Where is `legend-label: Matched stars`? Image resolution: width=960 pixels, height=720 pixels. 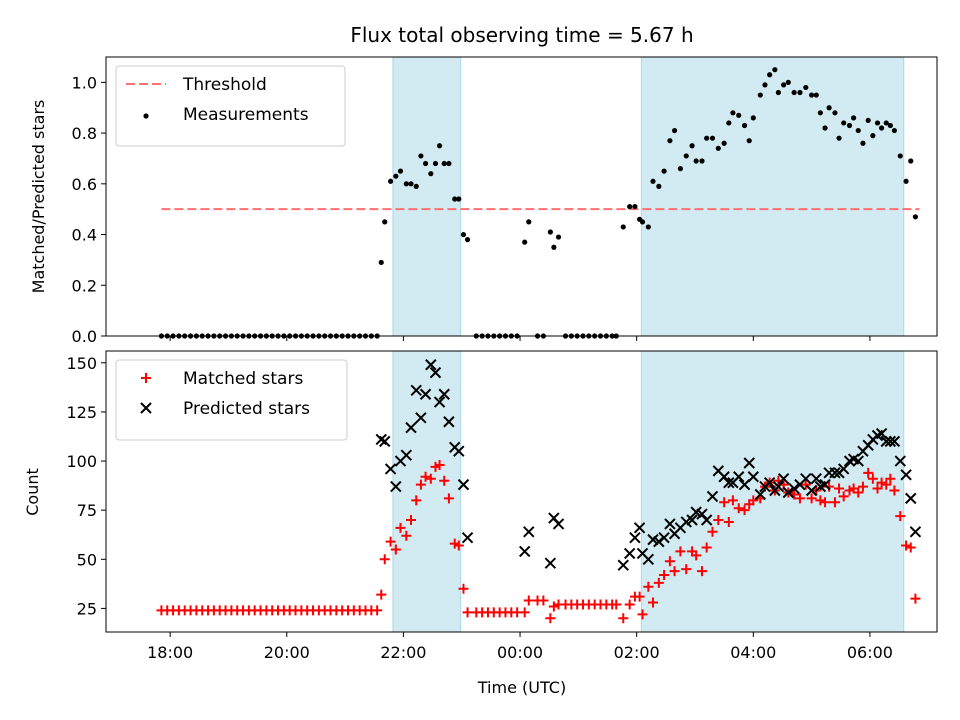 legend-label: Matched stars is located at coordinates (243, 379).